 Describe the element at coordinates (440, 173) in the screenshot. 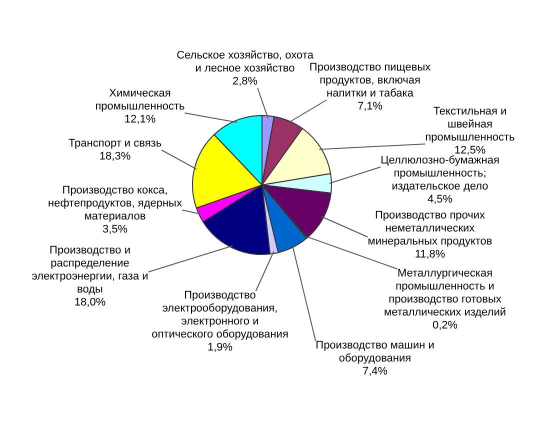

I see `slice-label: Целлюлозно-бумажная промышленность; издательское дело` at that location.